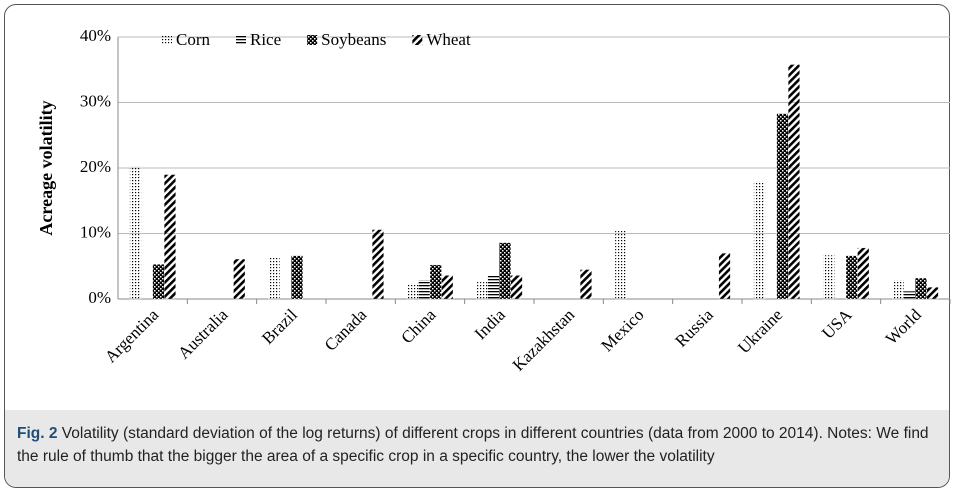 This screenshot has width=956, height=494. I want to click on legend-item: Corn, so click(186, 39).